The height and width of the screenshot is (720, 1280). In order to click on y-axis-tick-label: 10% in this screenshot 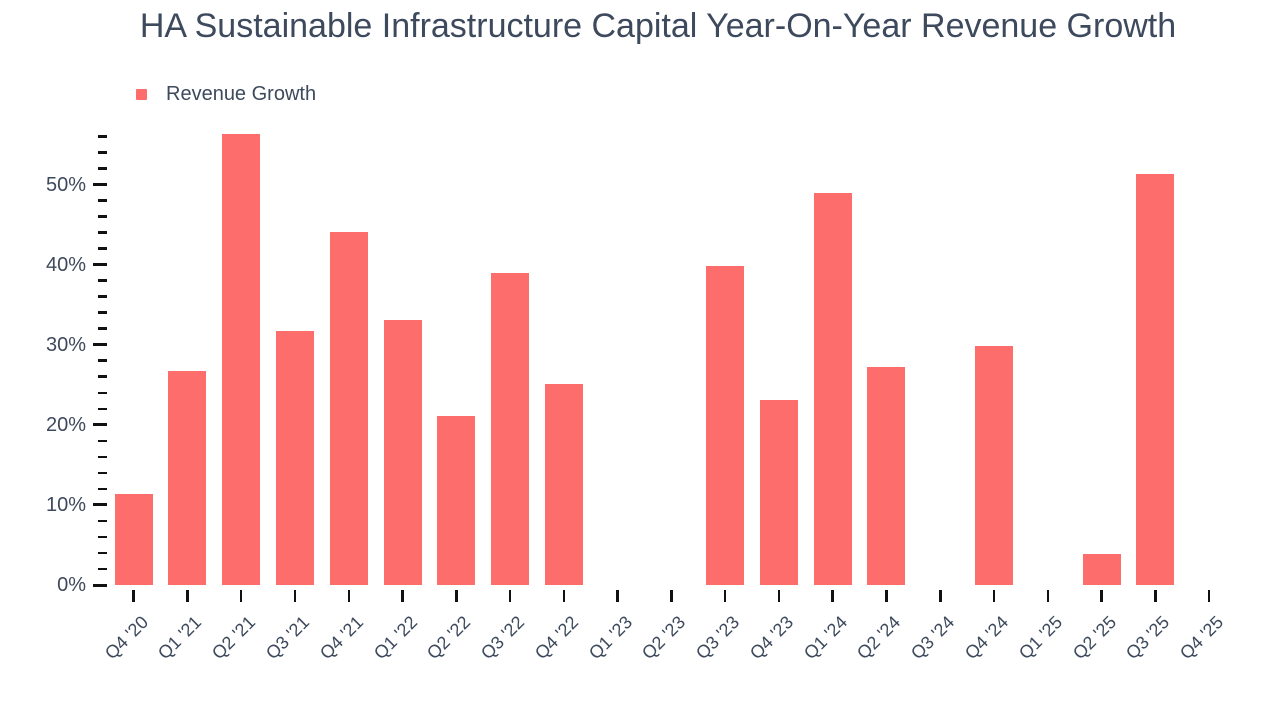, I will do `click(65, 504)`.